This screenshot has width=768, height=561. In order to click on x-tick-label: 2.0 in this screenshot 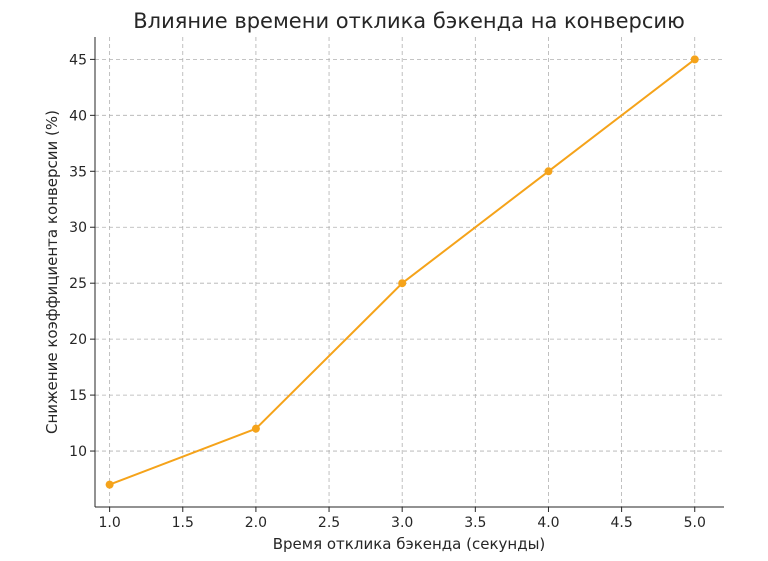, I will do `click(256, 523)`.